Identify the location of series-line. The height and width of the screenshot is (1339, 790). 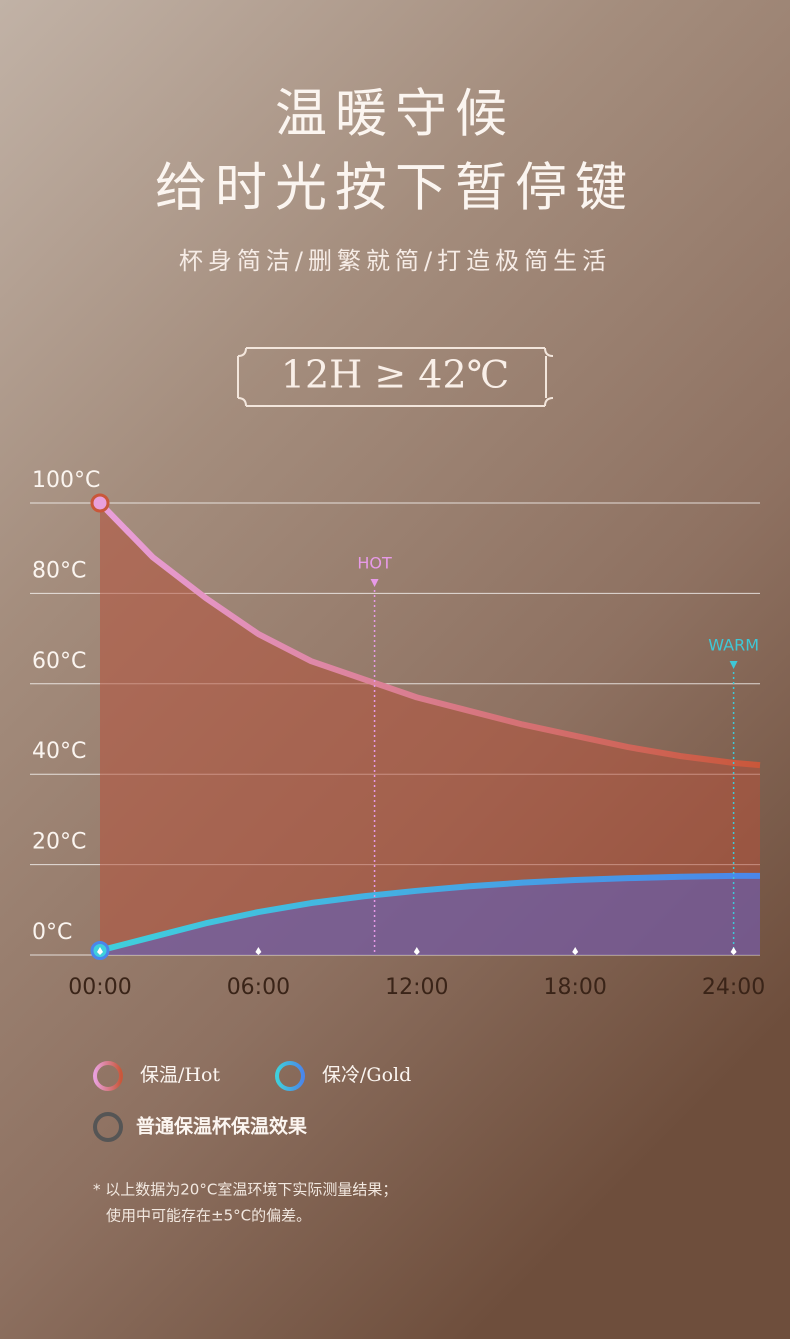
(429, 913).